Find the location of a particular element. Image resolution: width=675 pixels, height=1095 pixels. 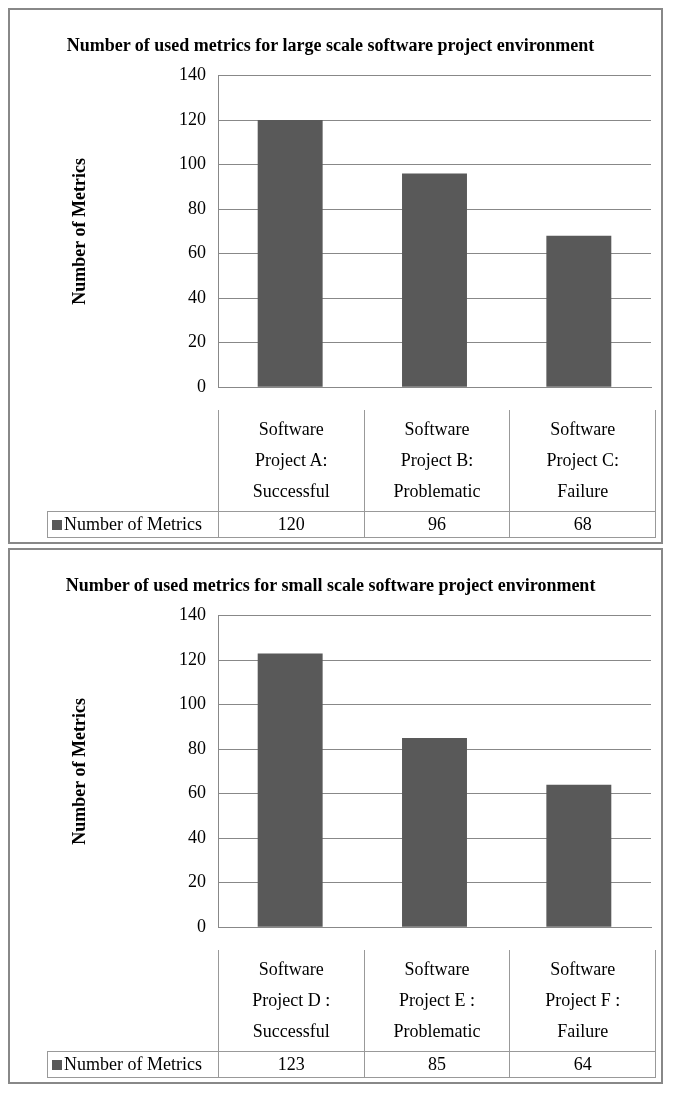

data-label: 64 is located at coordinates (582, 1064).